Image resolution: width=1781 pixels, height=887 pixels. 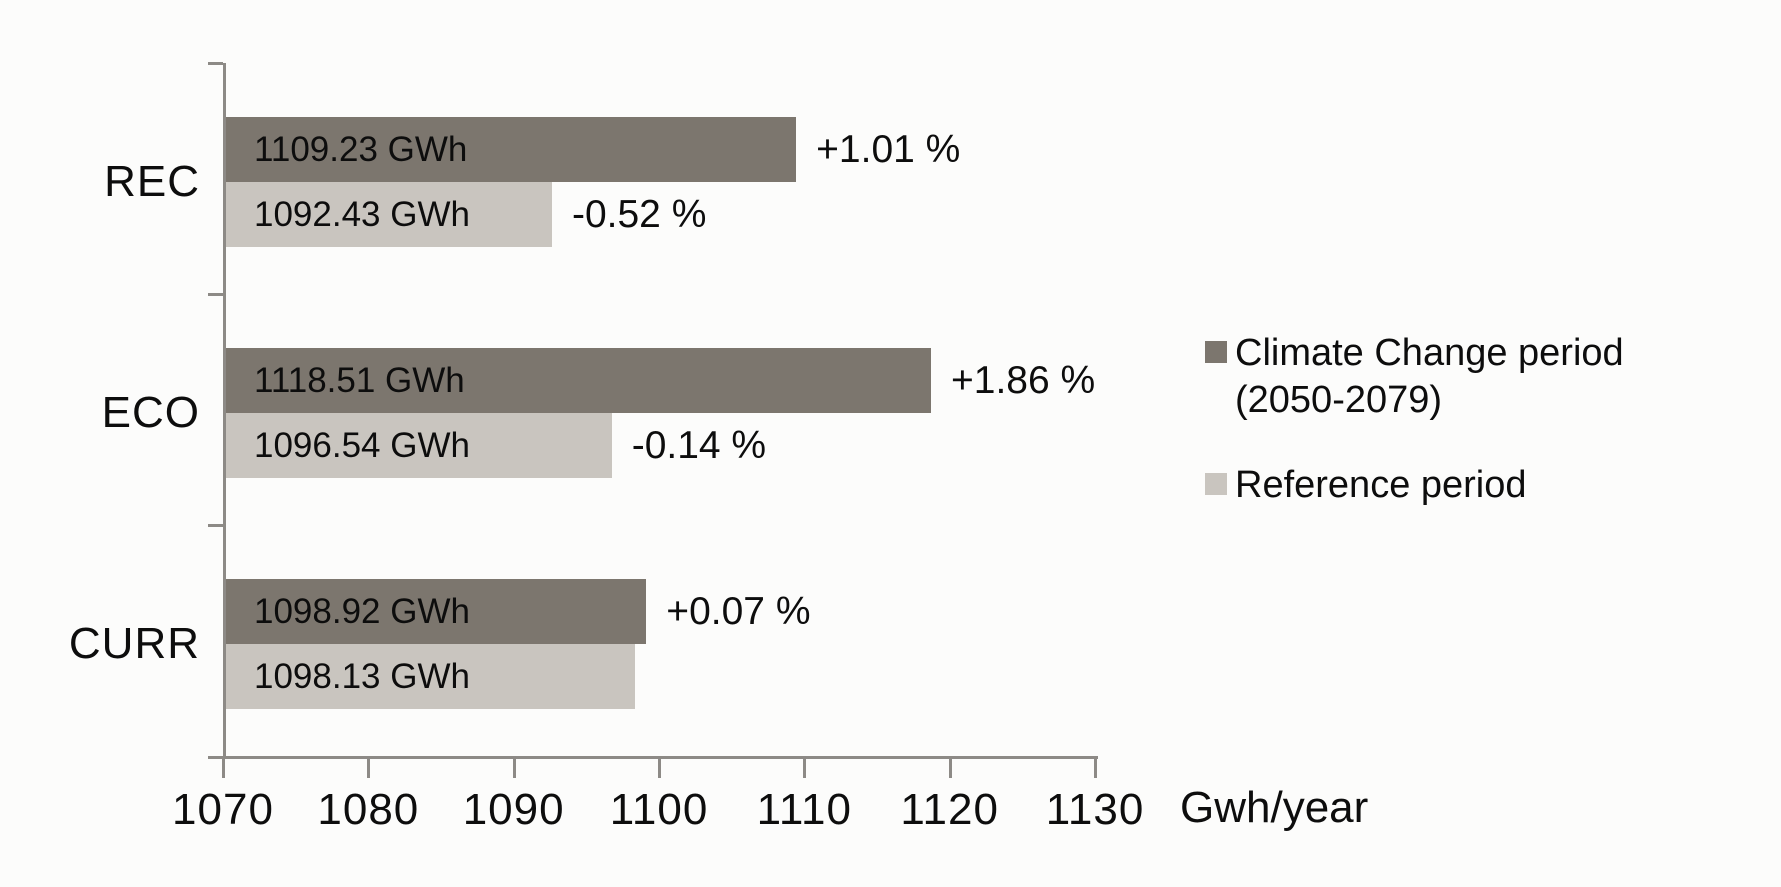 What do you see at coordinates (738, 611) in the screenshot?
I see `bar-percent-label: +0.07 %` at bounding box center [738, 611].